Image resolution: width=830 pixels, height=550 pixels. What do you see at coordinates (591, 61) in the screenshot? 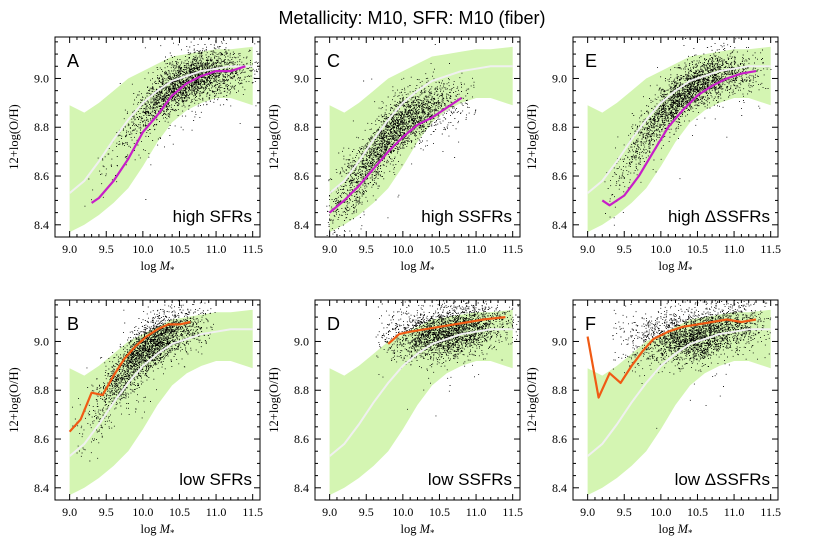
I see `panel-letter: E` at bounding box center [591, 61].